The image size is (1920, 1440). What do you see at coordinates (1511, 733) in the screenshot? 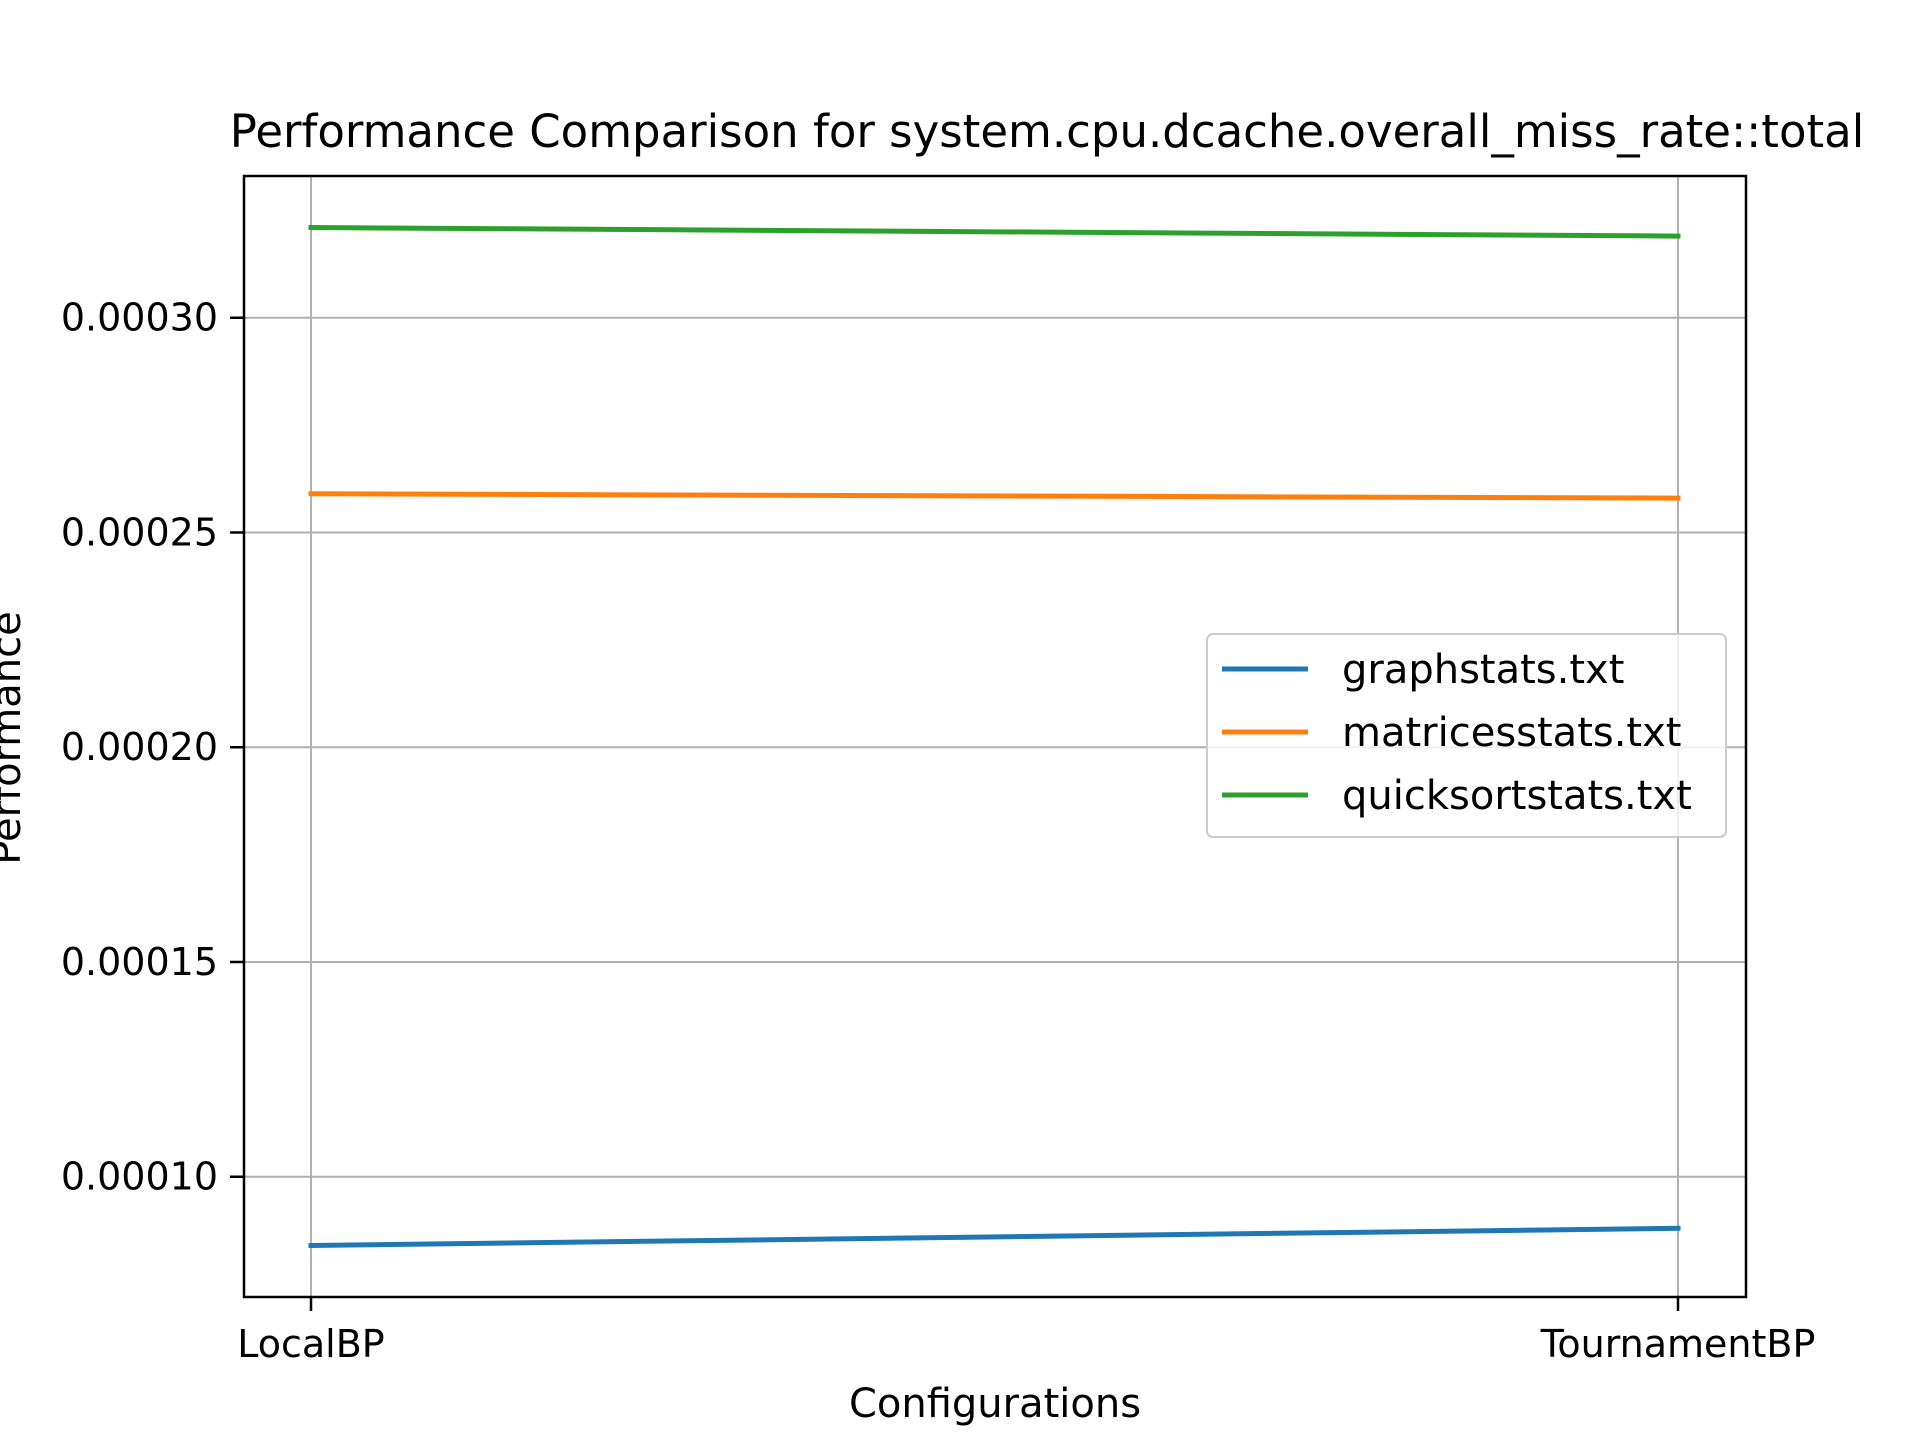
I see `legend-label: matricesstats.txt` at bounding box center [1511, 733].